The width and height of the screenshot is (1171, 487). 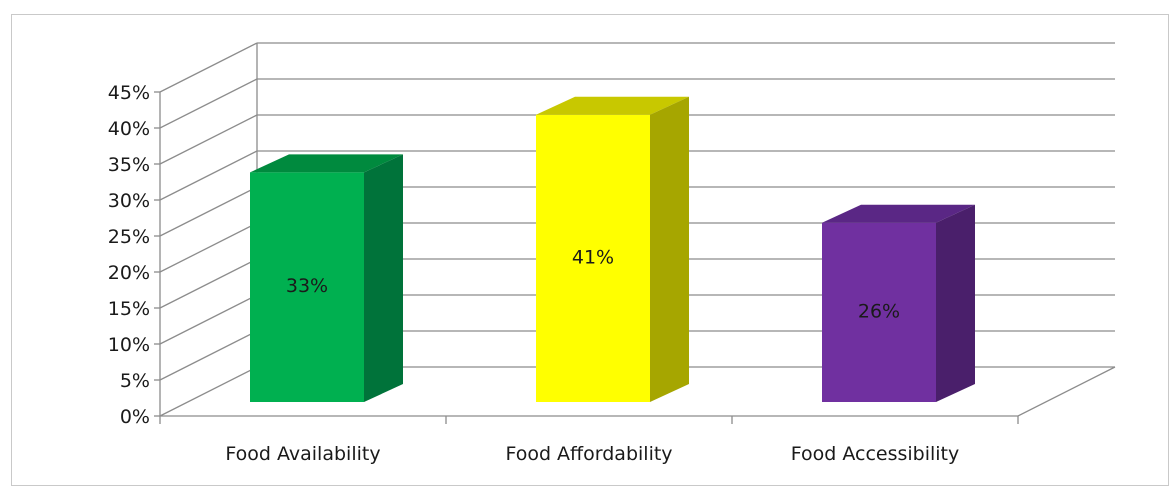 What do you see at coordinates (129, 345) in the screenshot?
I see `y-tick-label: 10%` at bounding box center [129, 345].